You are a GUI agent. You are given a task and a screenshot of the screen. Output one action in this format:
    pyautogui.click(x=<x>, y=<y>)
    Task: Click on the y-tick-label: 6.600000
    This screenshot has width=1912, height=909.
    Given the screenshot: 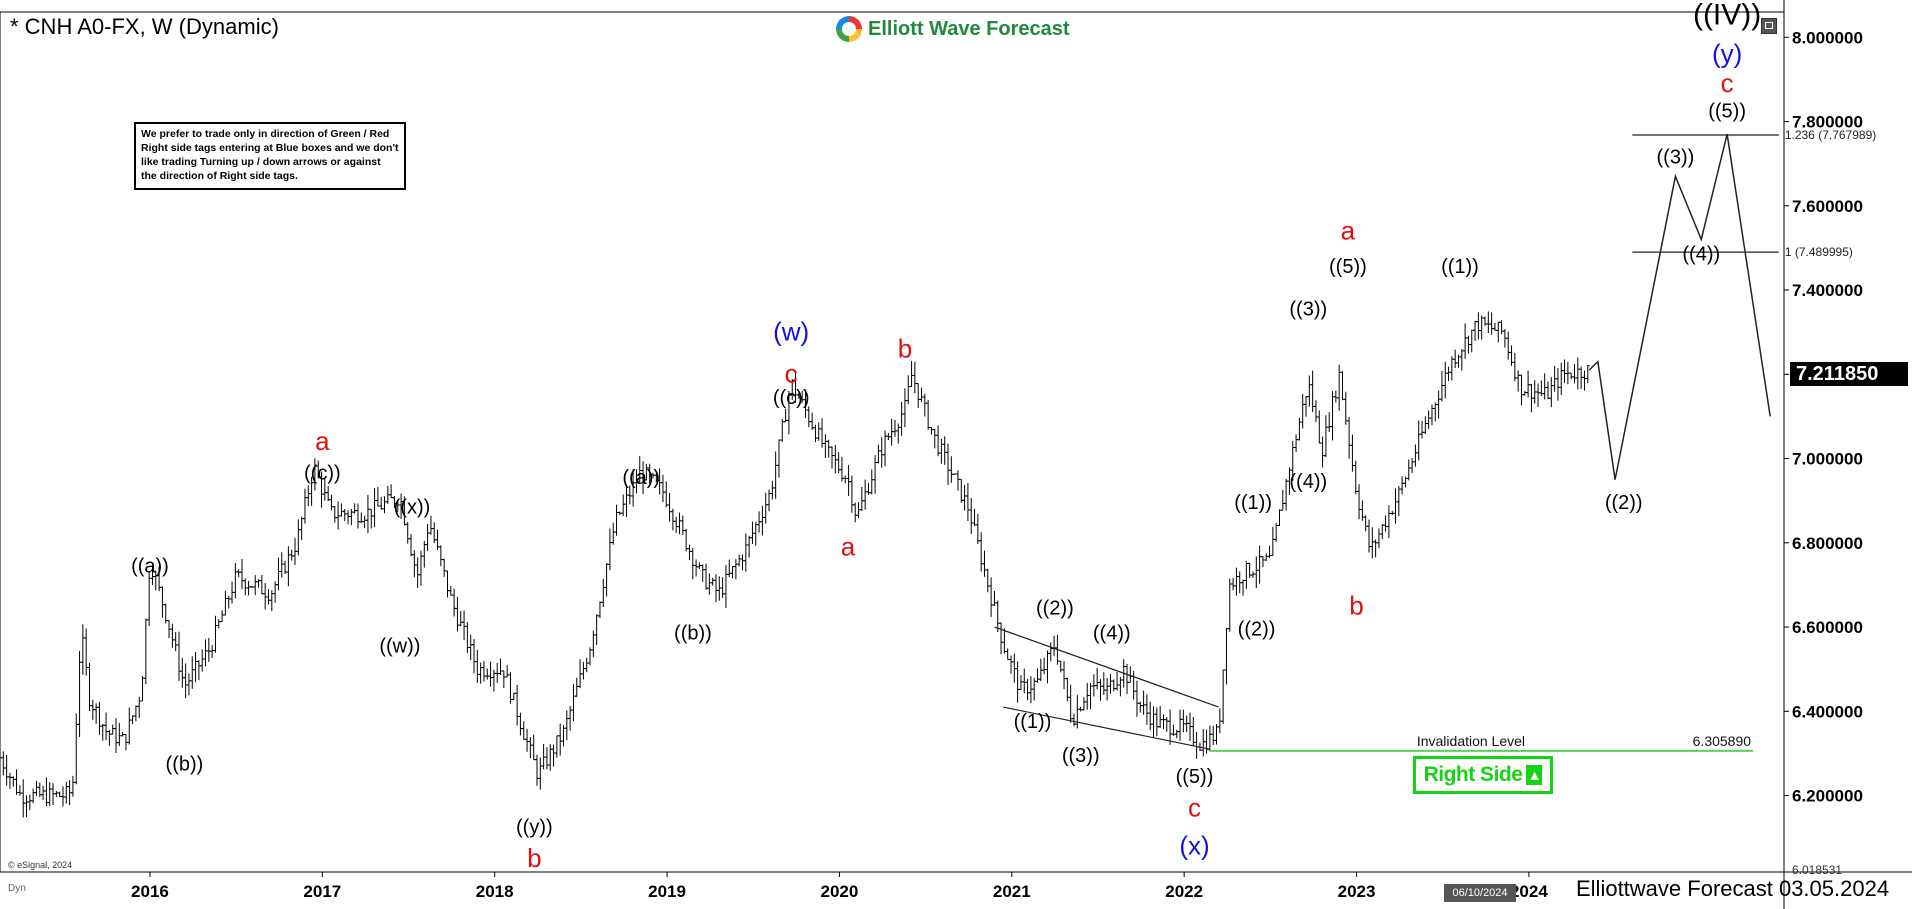 What is the action you would take?
    pyautogui.click(x=1827, y=627)
    